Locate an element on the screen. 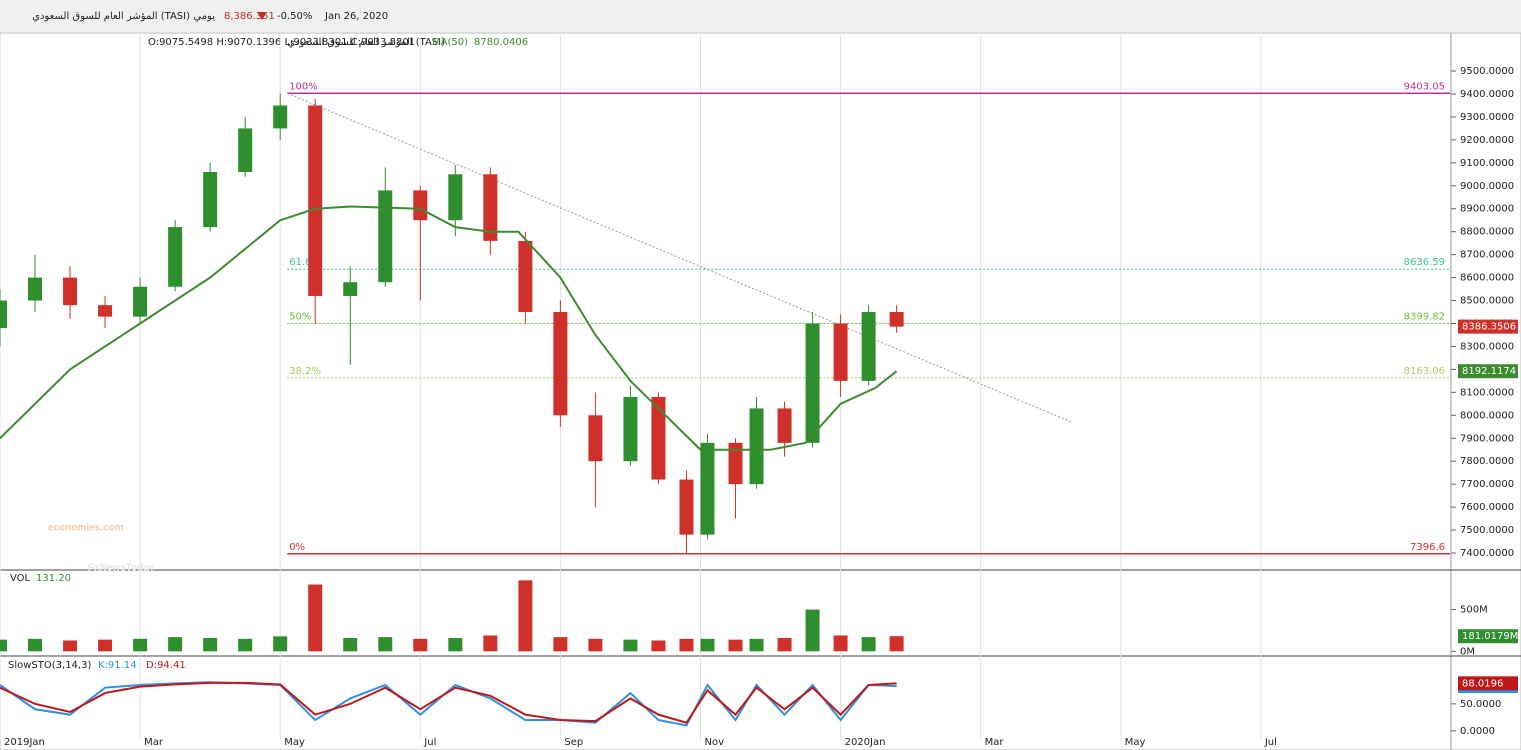 Image resolution: width=1521 pixels, height=750 pixels. y-tick-label: 7500.0000 is located at coordinates (1487, 530).